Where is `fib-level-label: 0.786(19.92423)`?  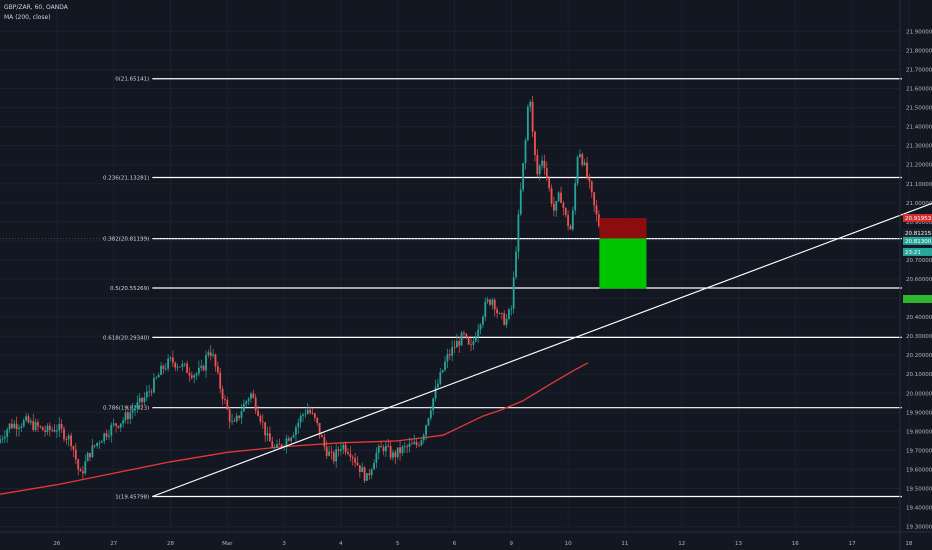 fib-level-label: 0.786(19.92423) is located at coordinates (126, 409).